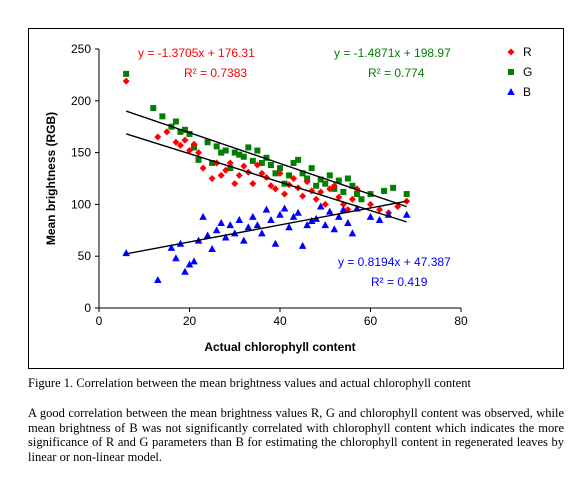 The image size is (581, 478). What do you see at coordinates (371, 321) in the screenshot?
I see `x-tick-label: 60` at bounding box center [371, 321].